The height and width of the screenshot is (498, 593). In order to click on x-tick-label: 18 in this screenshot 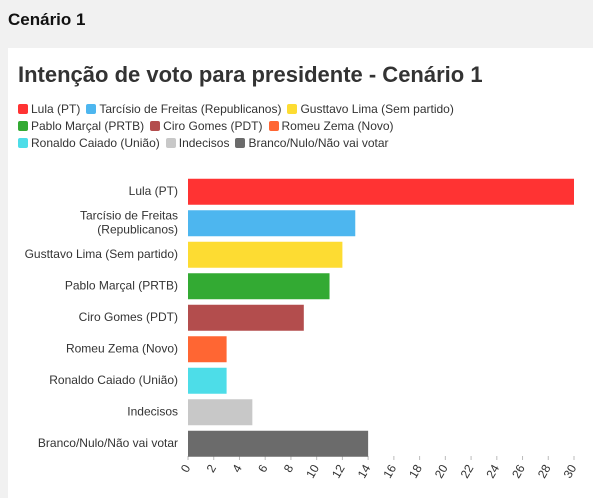, I will do `click(415, 471)`.